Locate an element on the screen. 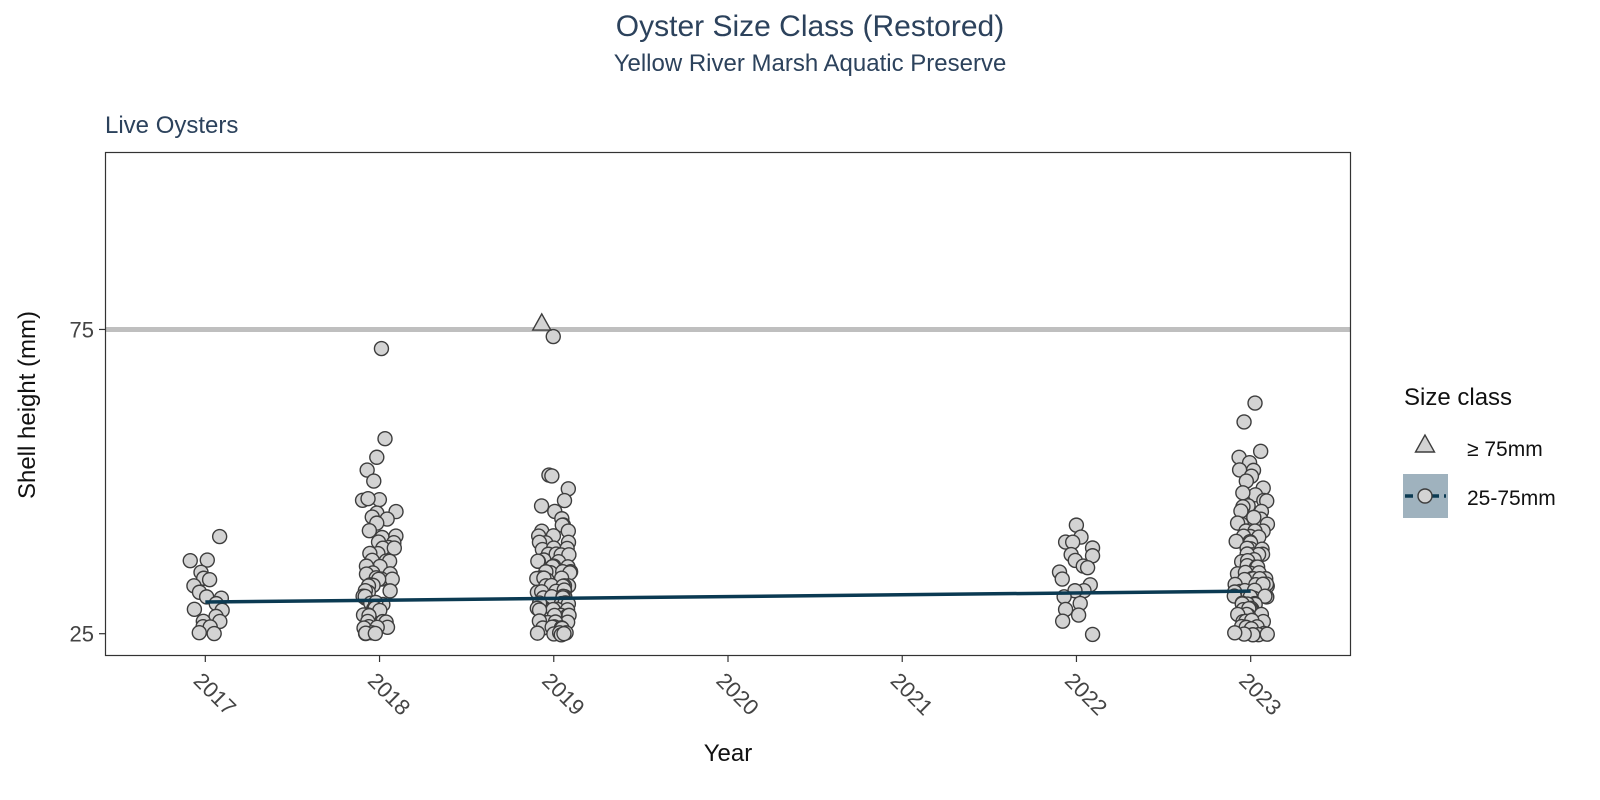 Image resolution: width=1600 pixels, height=800 pixels. x-tick-label: 2017 is located at coordinates (215, 694).